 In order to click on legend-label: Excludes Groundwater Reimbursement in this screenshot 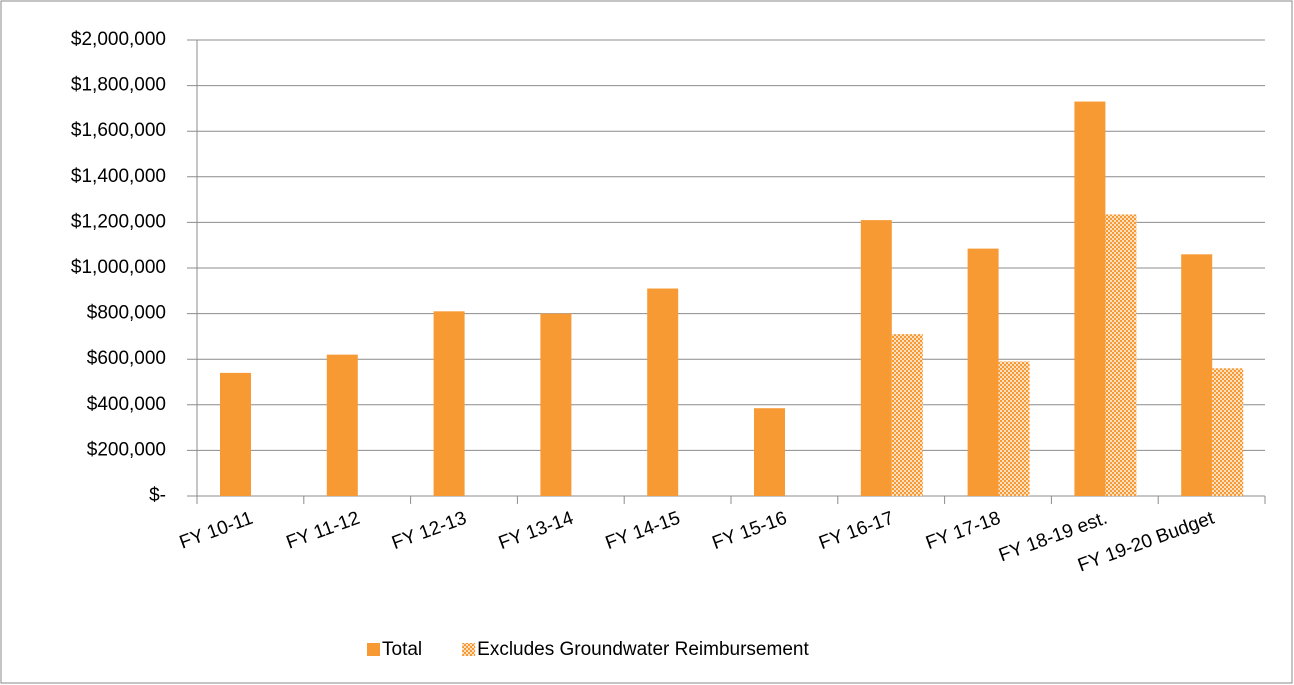, I will do `click(643, 649)`.